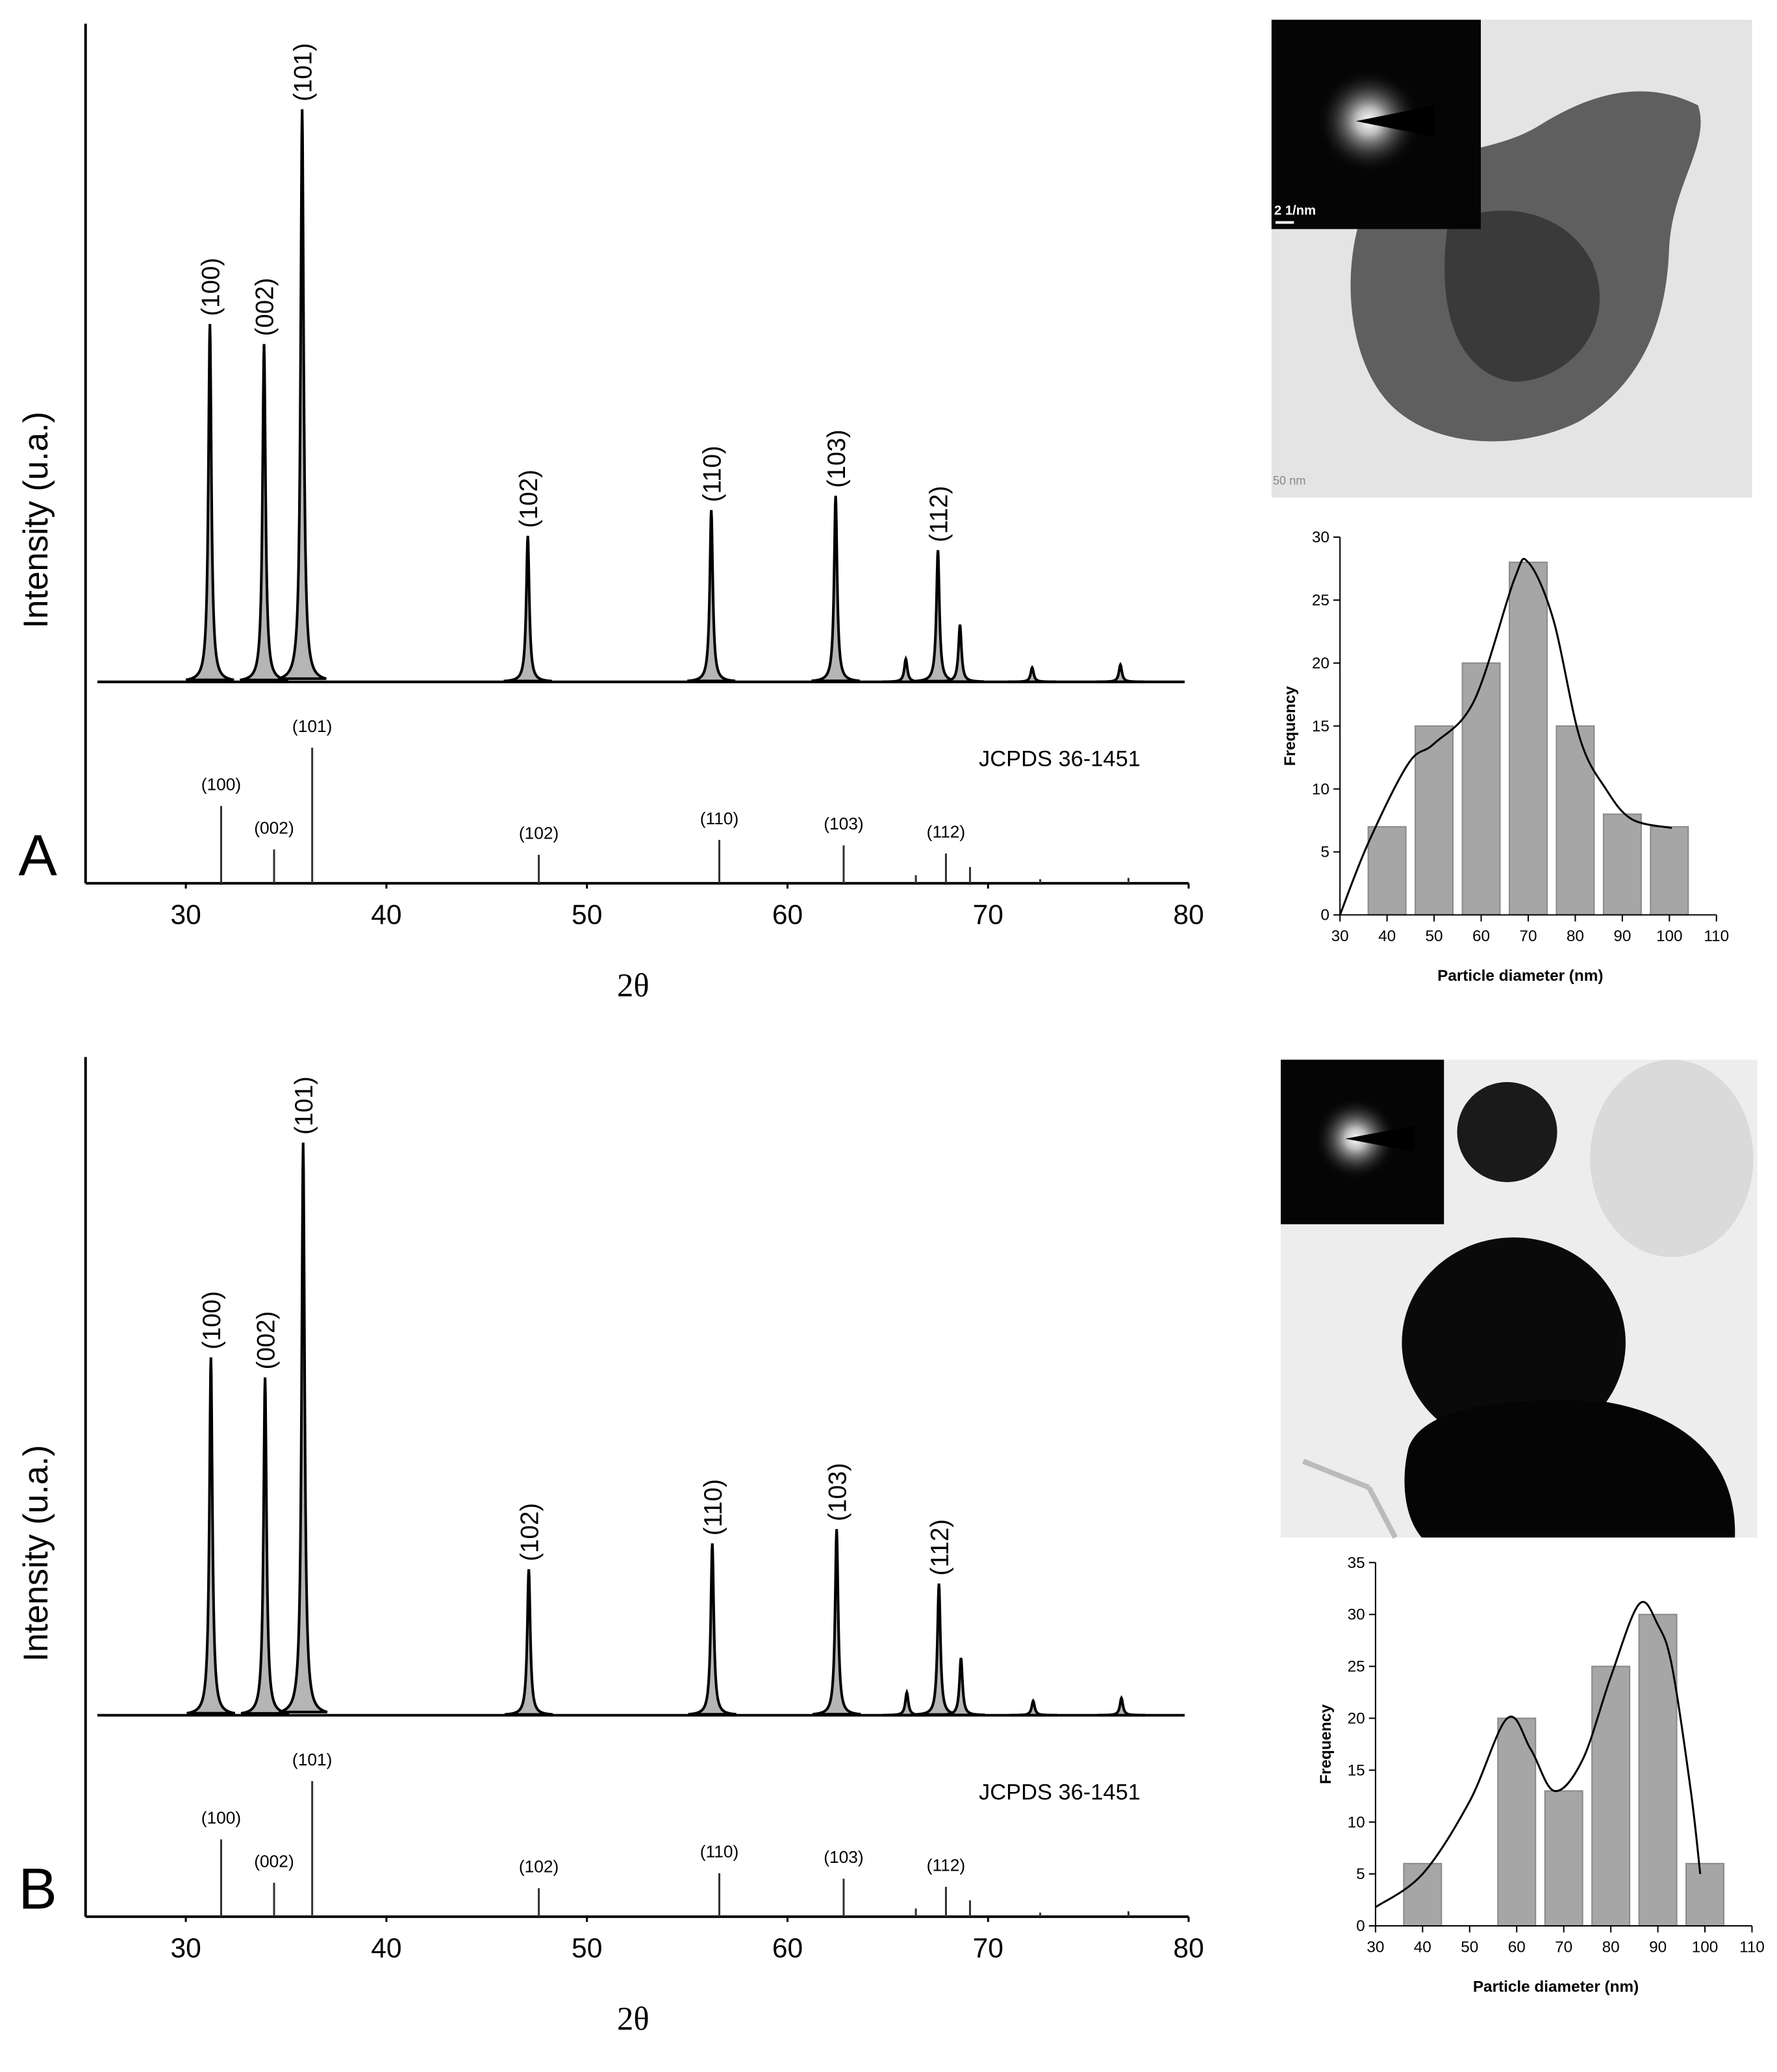 The width and height of the screenshot is (1777, 2072). I want to click on y-tick-label: 15, so click(1321, 726).